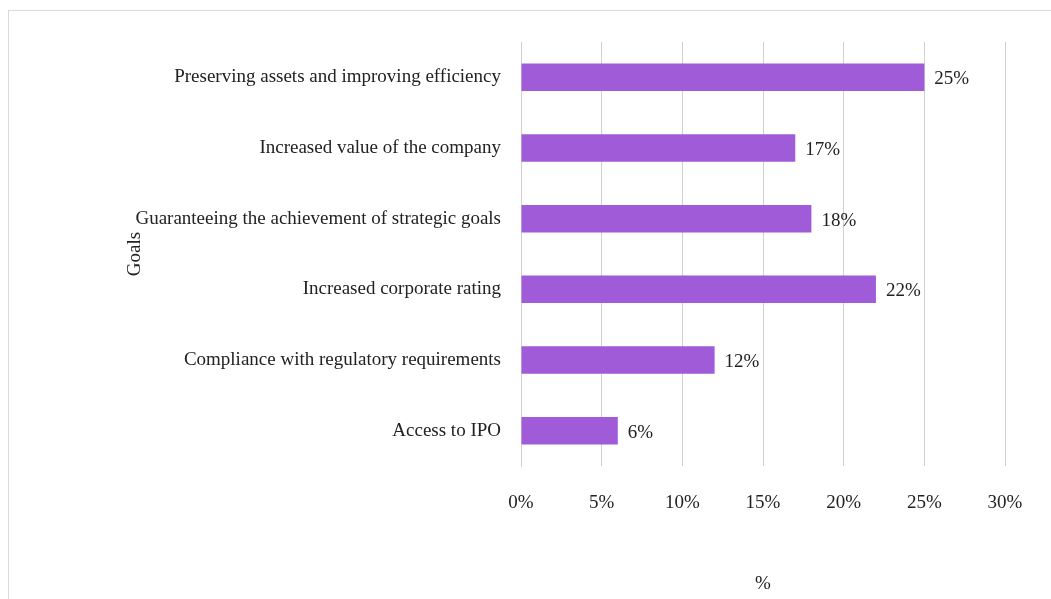 The height and width of the screenshot is (599, 1051). What do you see at coordinates (640, 431) in the screenshot?
I see `data-label: 6%` at bounding box center [640, 431].